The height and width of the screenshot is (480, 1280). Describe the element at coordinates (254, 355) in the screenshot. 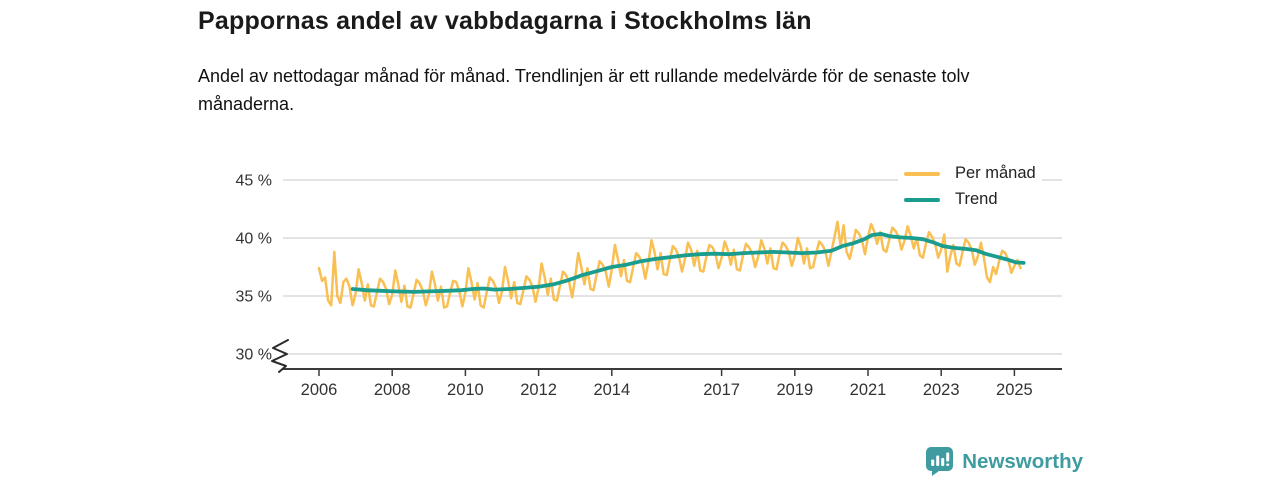

I see `y-tick-label: 30 %` at that location.